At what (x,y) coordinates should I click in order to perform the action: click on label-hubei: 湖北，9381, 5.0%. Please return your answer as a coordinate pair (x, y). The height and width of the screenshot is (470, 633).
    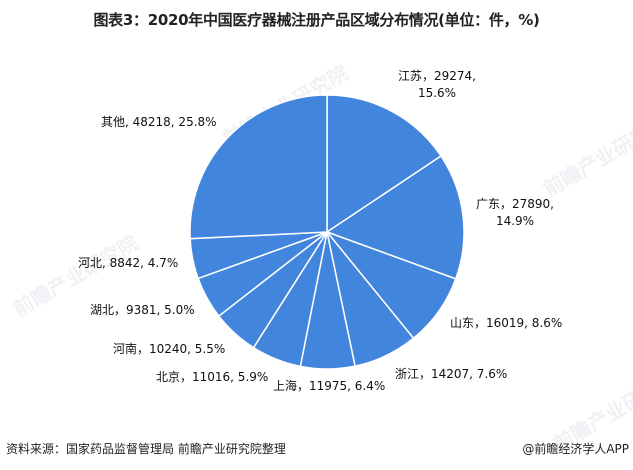
    Looking at the image, I should click on (142, 310).